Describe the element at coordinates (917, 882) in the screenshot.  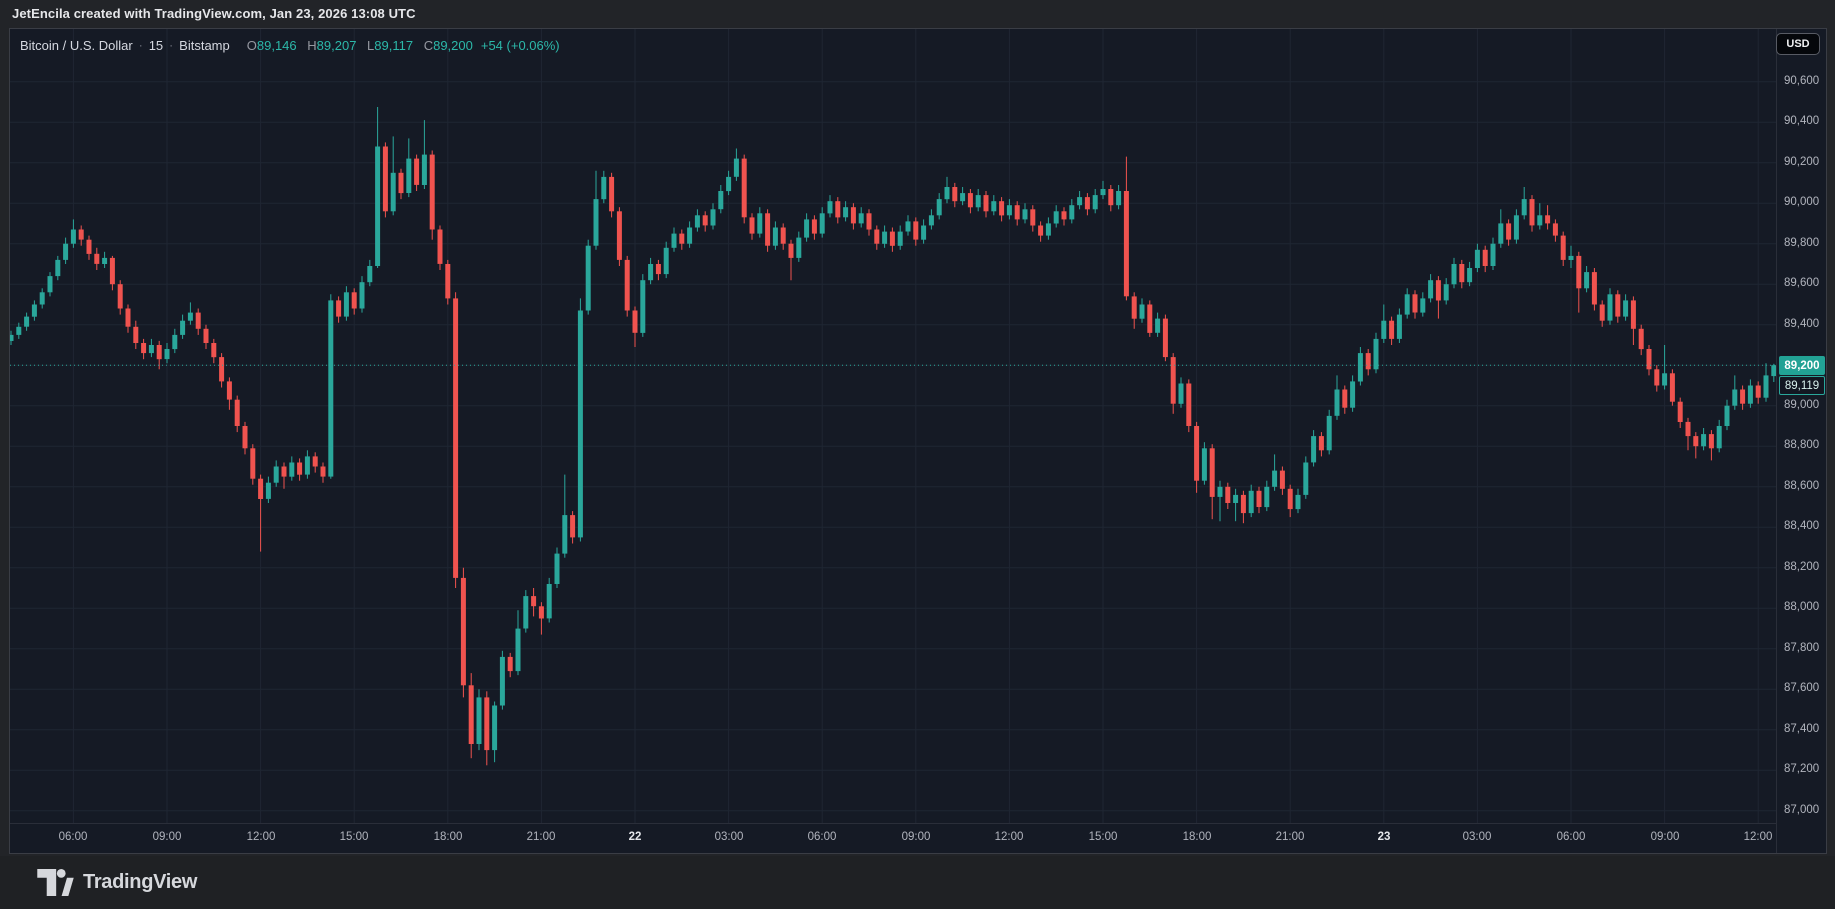
I see `footer-bar: TradingView` at that location.